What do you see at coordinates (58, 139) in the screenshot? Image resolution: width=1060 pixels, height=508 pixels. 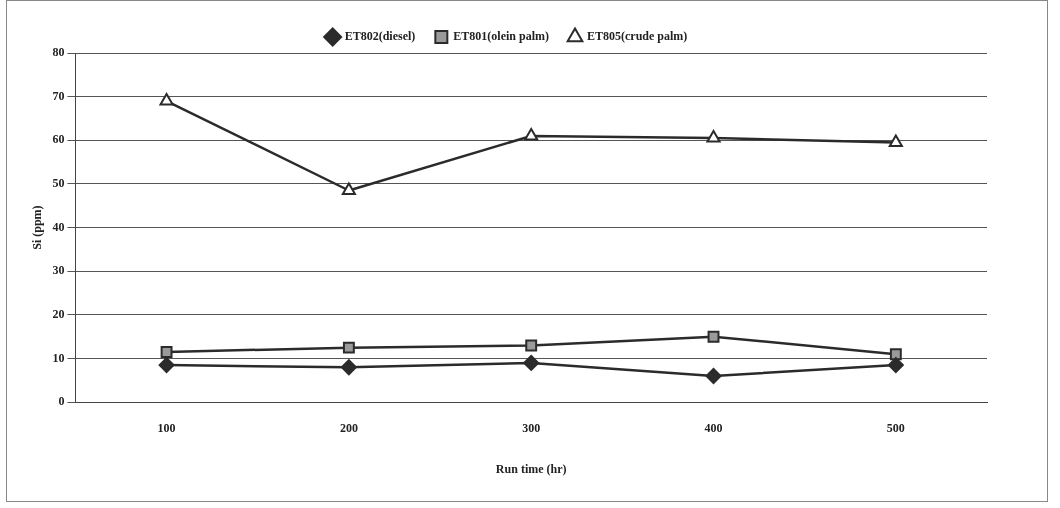 I see `y-tick-label: 60` at bounding box center [58, 139].